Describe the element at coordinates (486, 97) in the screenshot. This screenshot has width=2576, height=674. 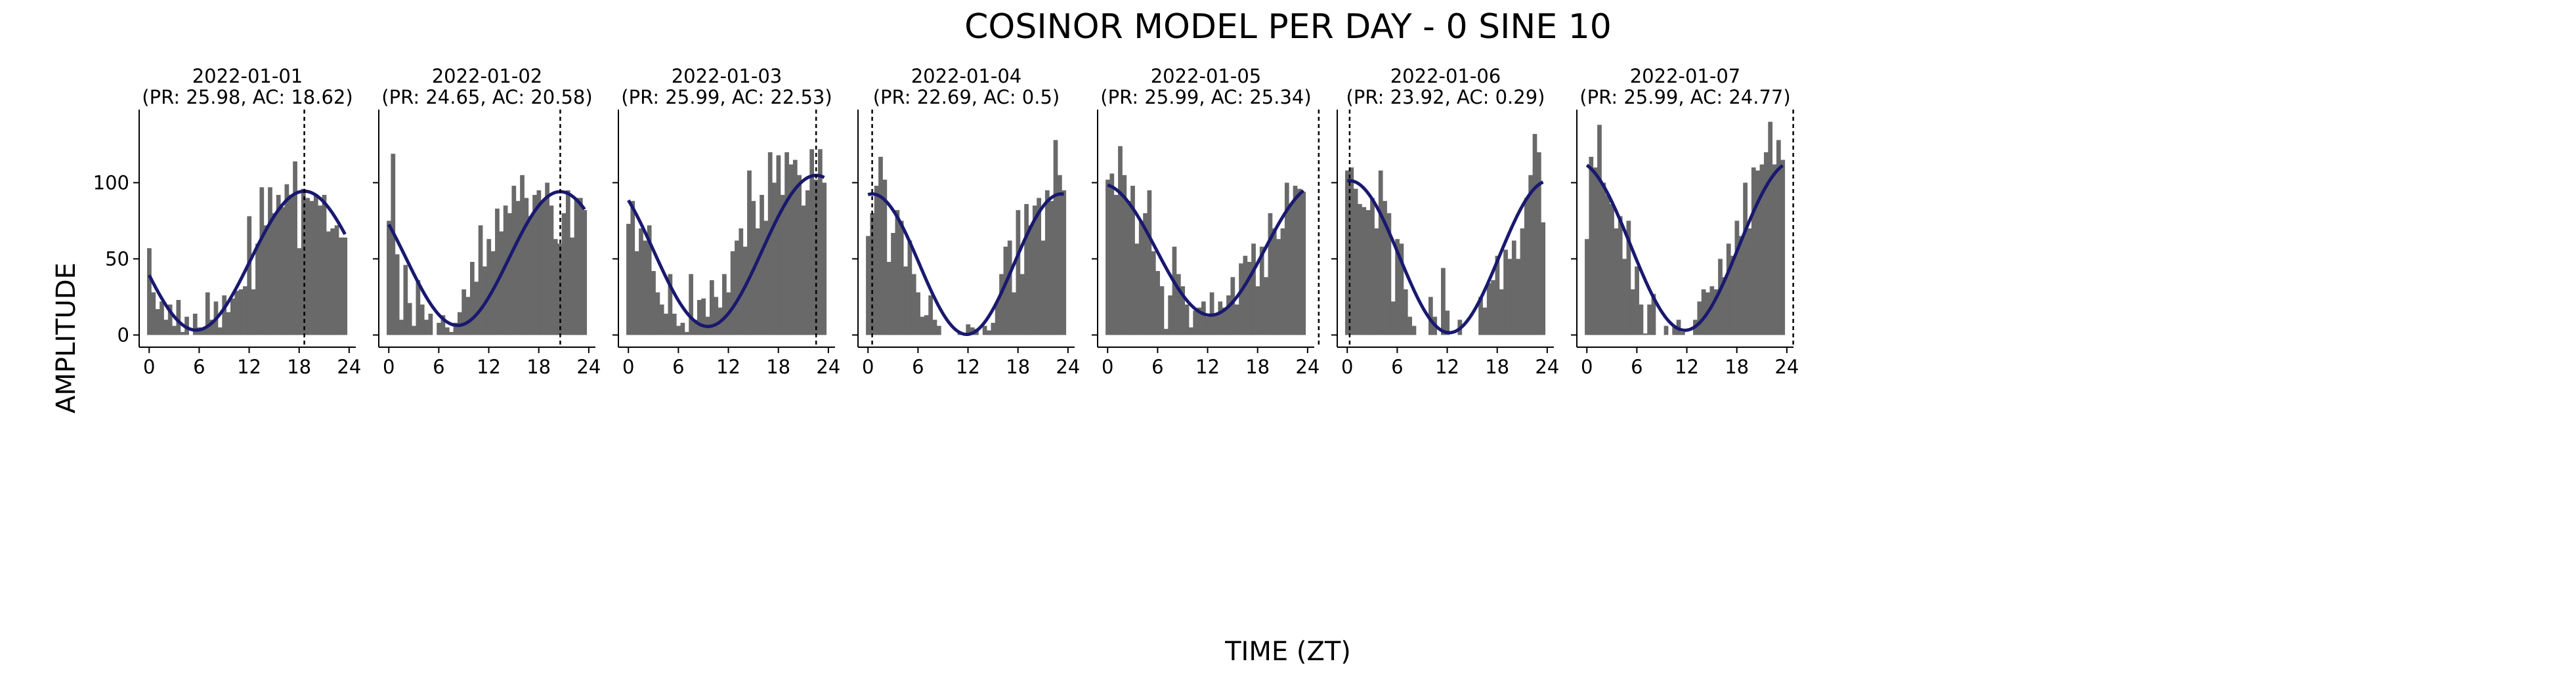
I see `panel-stats-subtitle: (PR: 24.65, AC: 20.58)` at that location.